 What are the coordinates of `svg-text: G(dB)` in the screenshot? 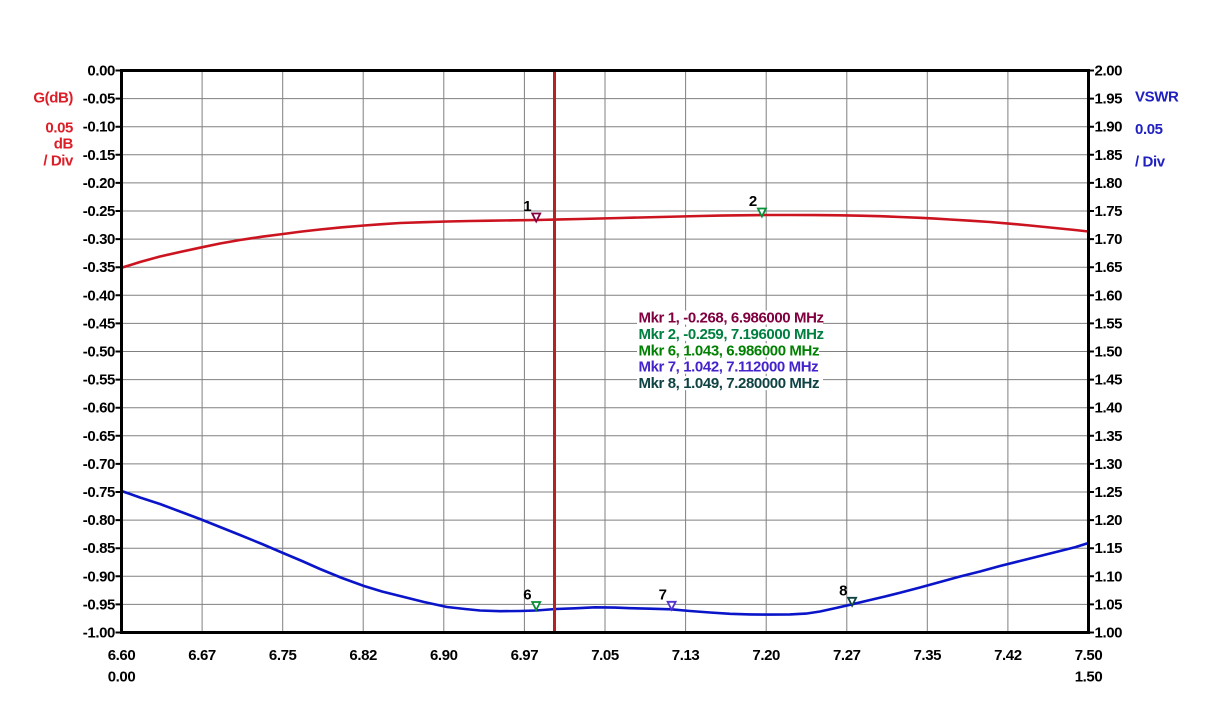 It's located at (53, 98).